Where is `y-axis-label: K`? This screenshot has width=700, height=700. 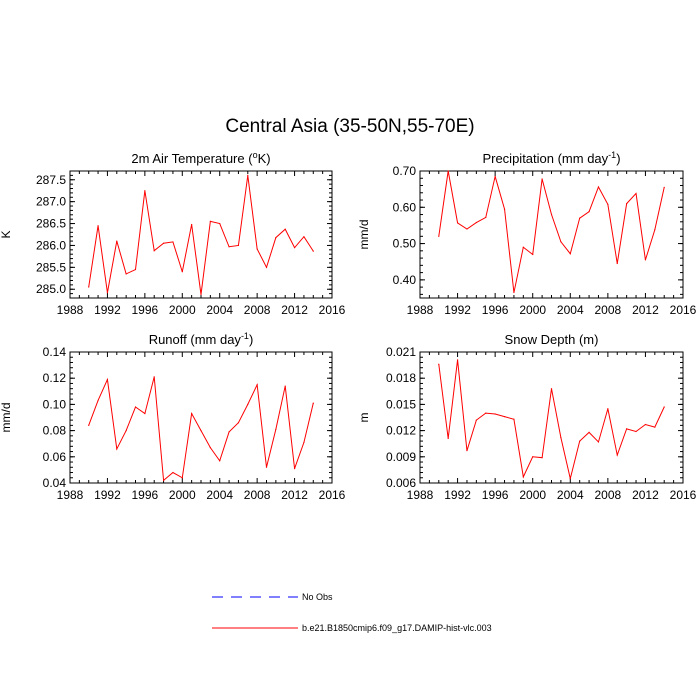
y-axis-label: K is located at coordinates (6, 234).